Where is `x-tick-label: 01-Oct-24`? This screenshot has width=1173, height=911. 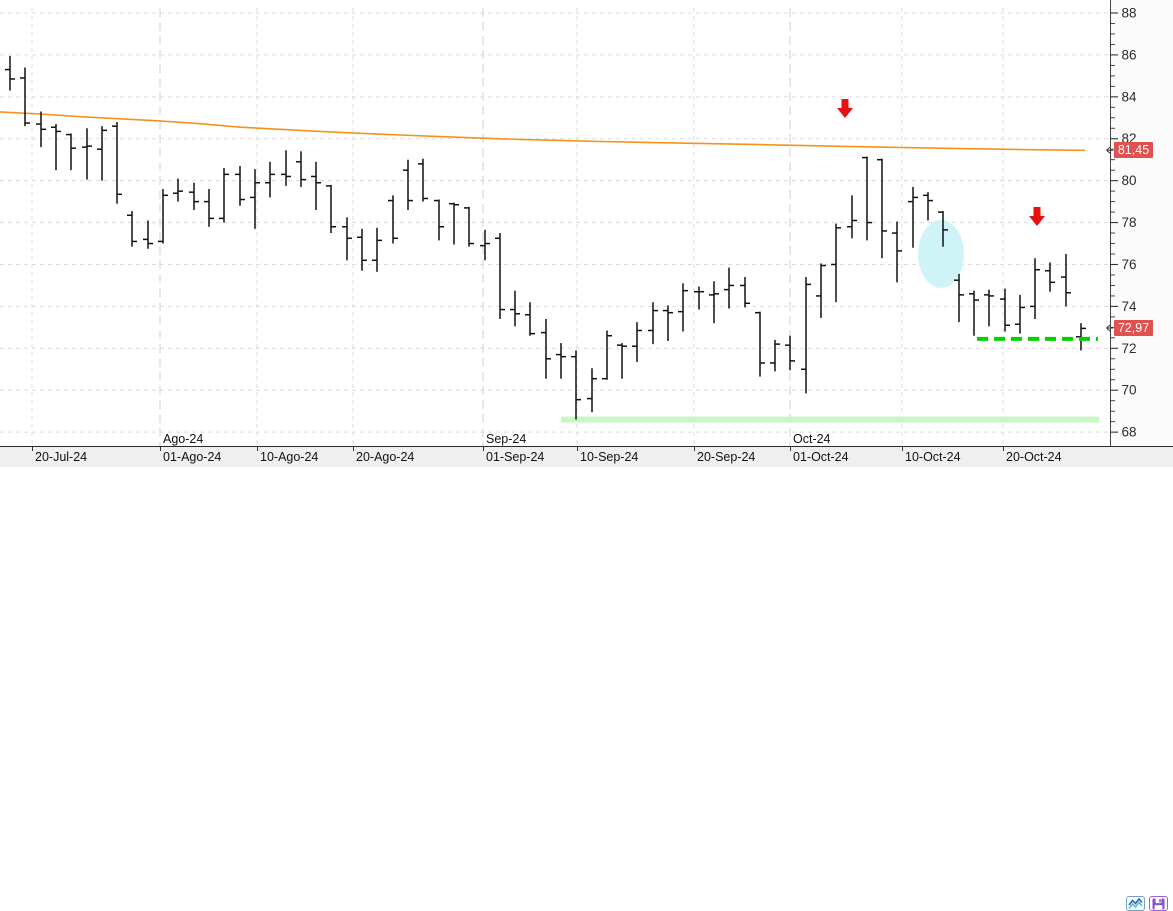 x-tick-label: 01-Oct-24 is located at coordinates (821, 457).